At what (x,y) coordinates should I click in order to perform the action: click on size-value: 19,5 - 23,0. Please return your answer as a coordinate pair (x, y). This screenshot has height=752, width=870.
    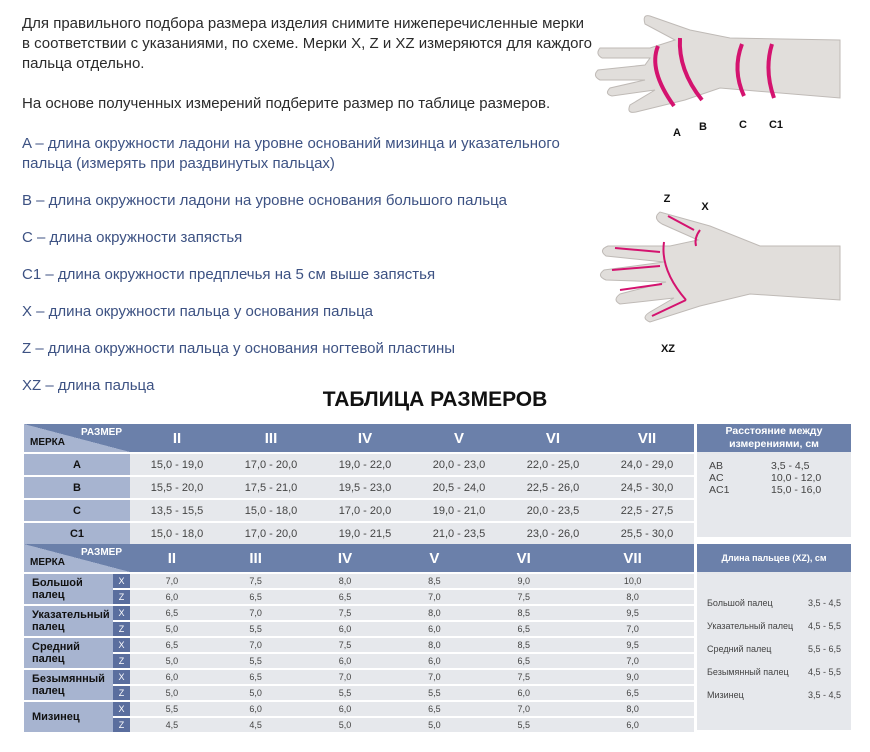
    Looking at the image, I should click on (365, 487).